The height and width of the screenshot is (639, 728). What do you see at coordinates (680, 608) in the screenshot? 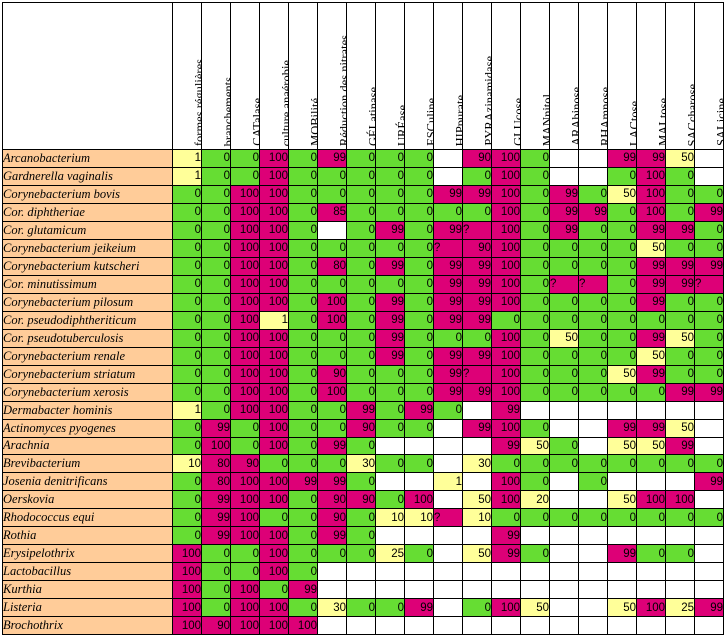
I see `value-cell: 25` at bounding box center [680, 608].